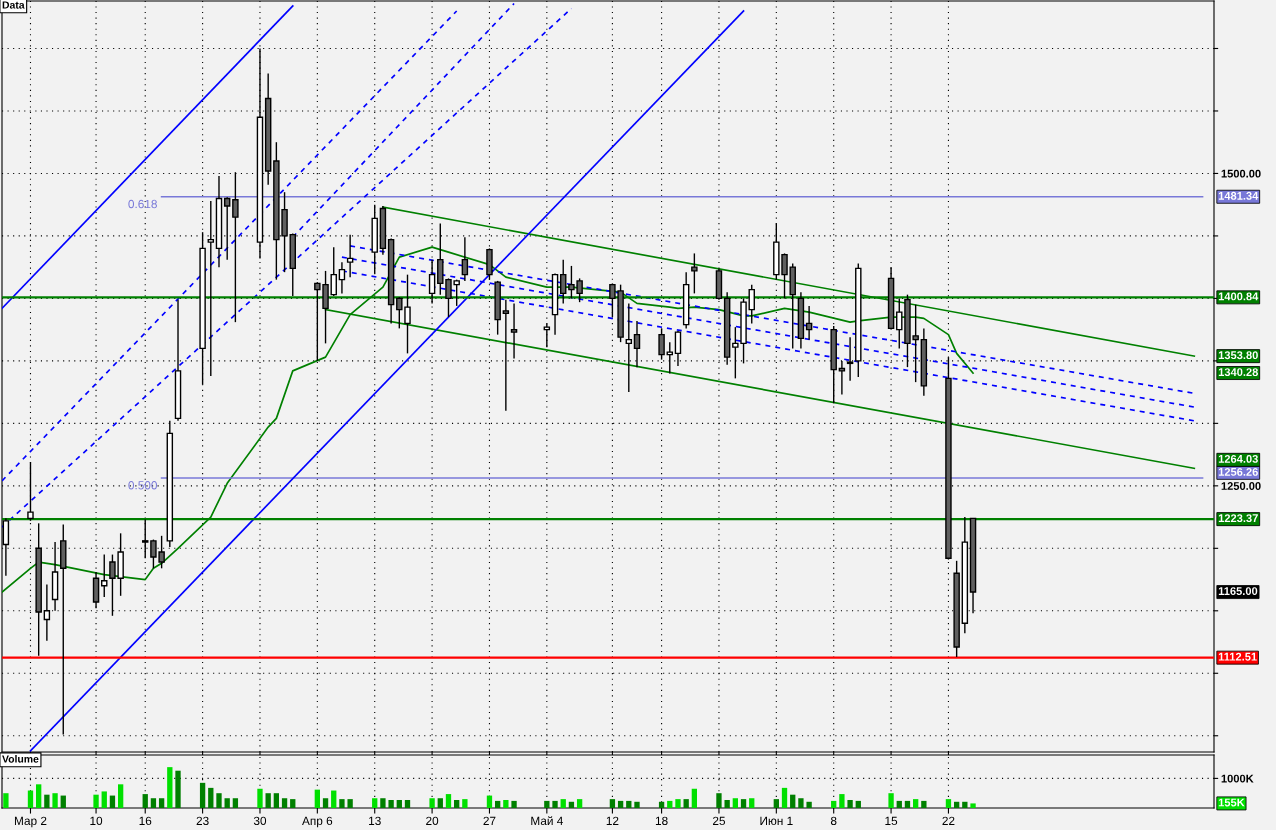 The height and width of the screenshot is (830, 1276). I want to click on ref-line-label: 1112.51, so click(1237, 656).